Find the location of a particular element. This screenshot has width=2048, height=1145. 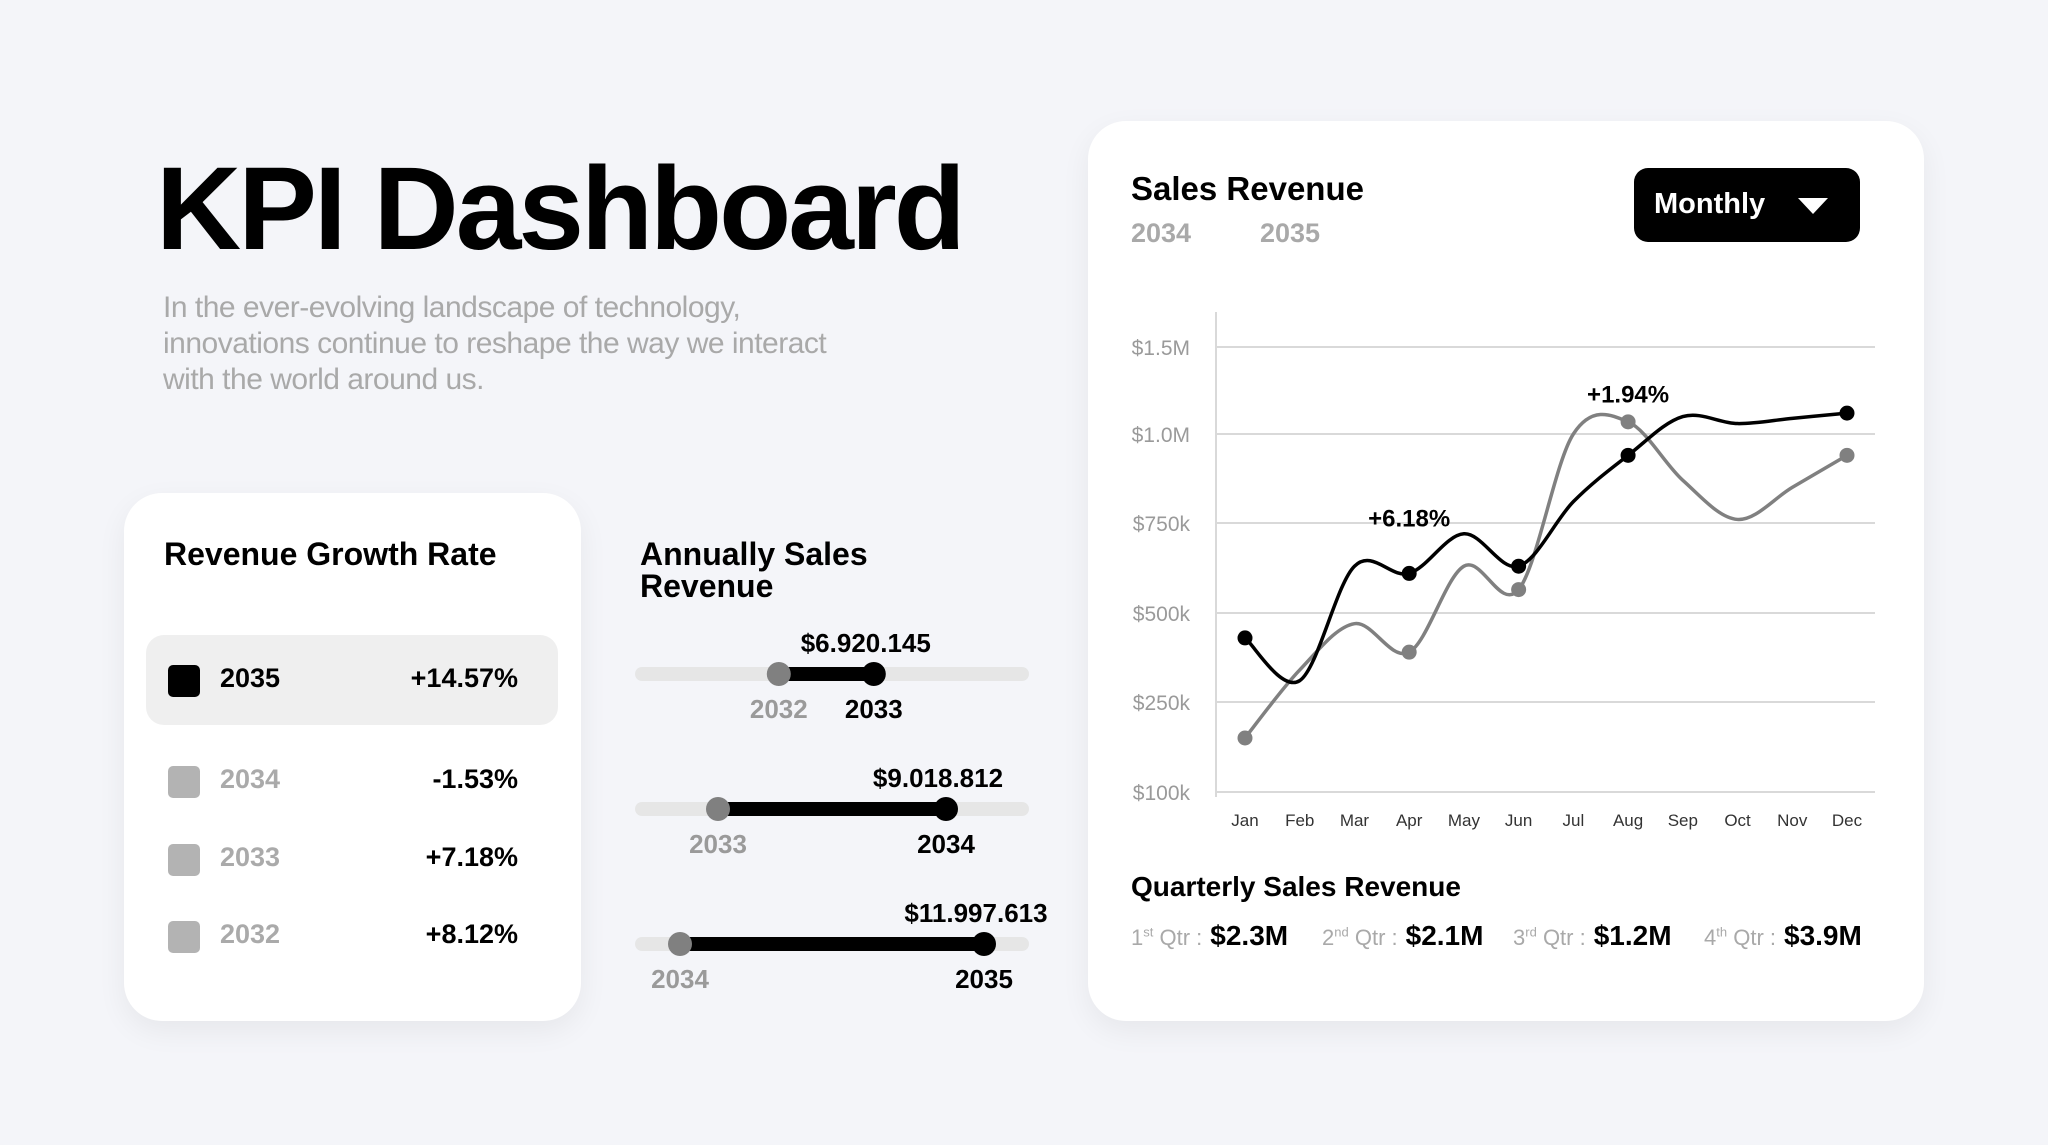

period-dropdown: Monthly is located at coordinates (1747, 205).